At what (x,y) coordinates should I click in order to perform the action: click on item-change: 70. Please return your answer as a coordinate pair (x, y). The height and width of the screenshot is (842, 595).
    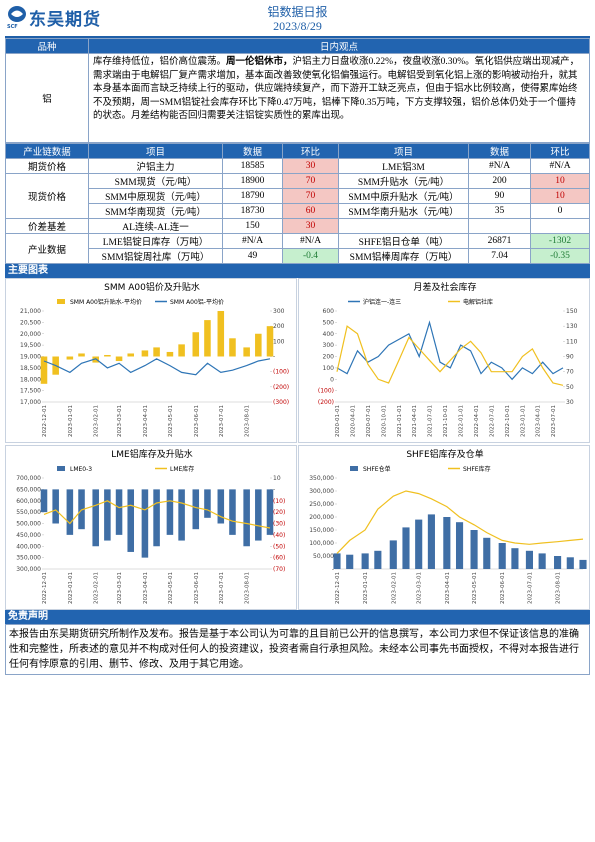
    Looking at the image, I should click on (310, 181).